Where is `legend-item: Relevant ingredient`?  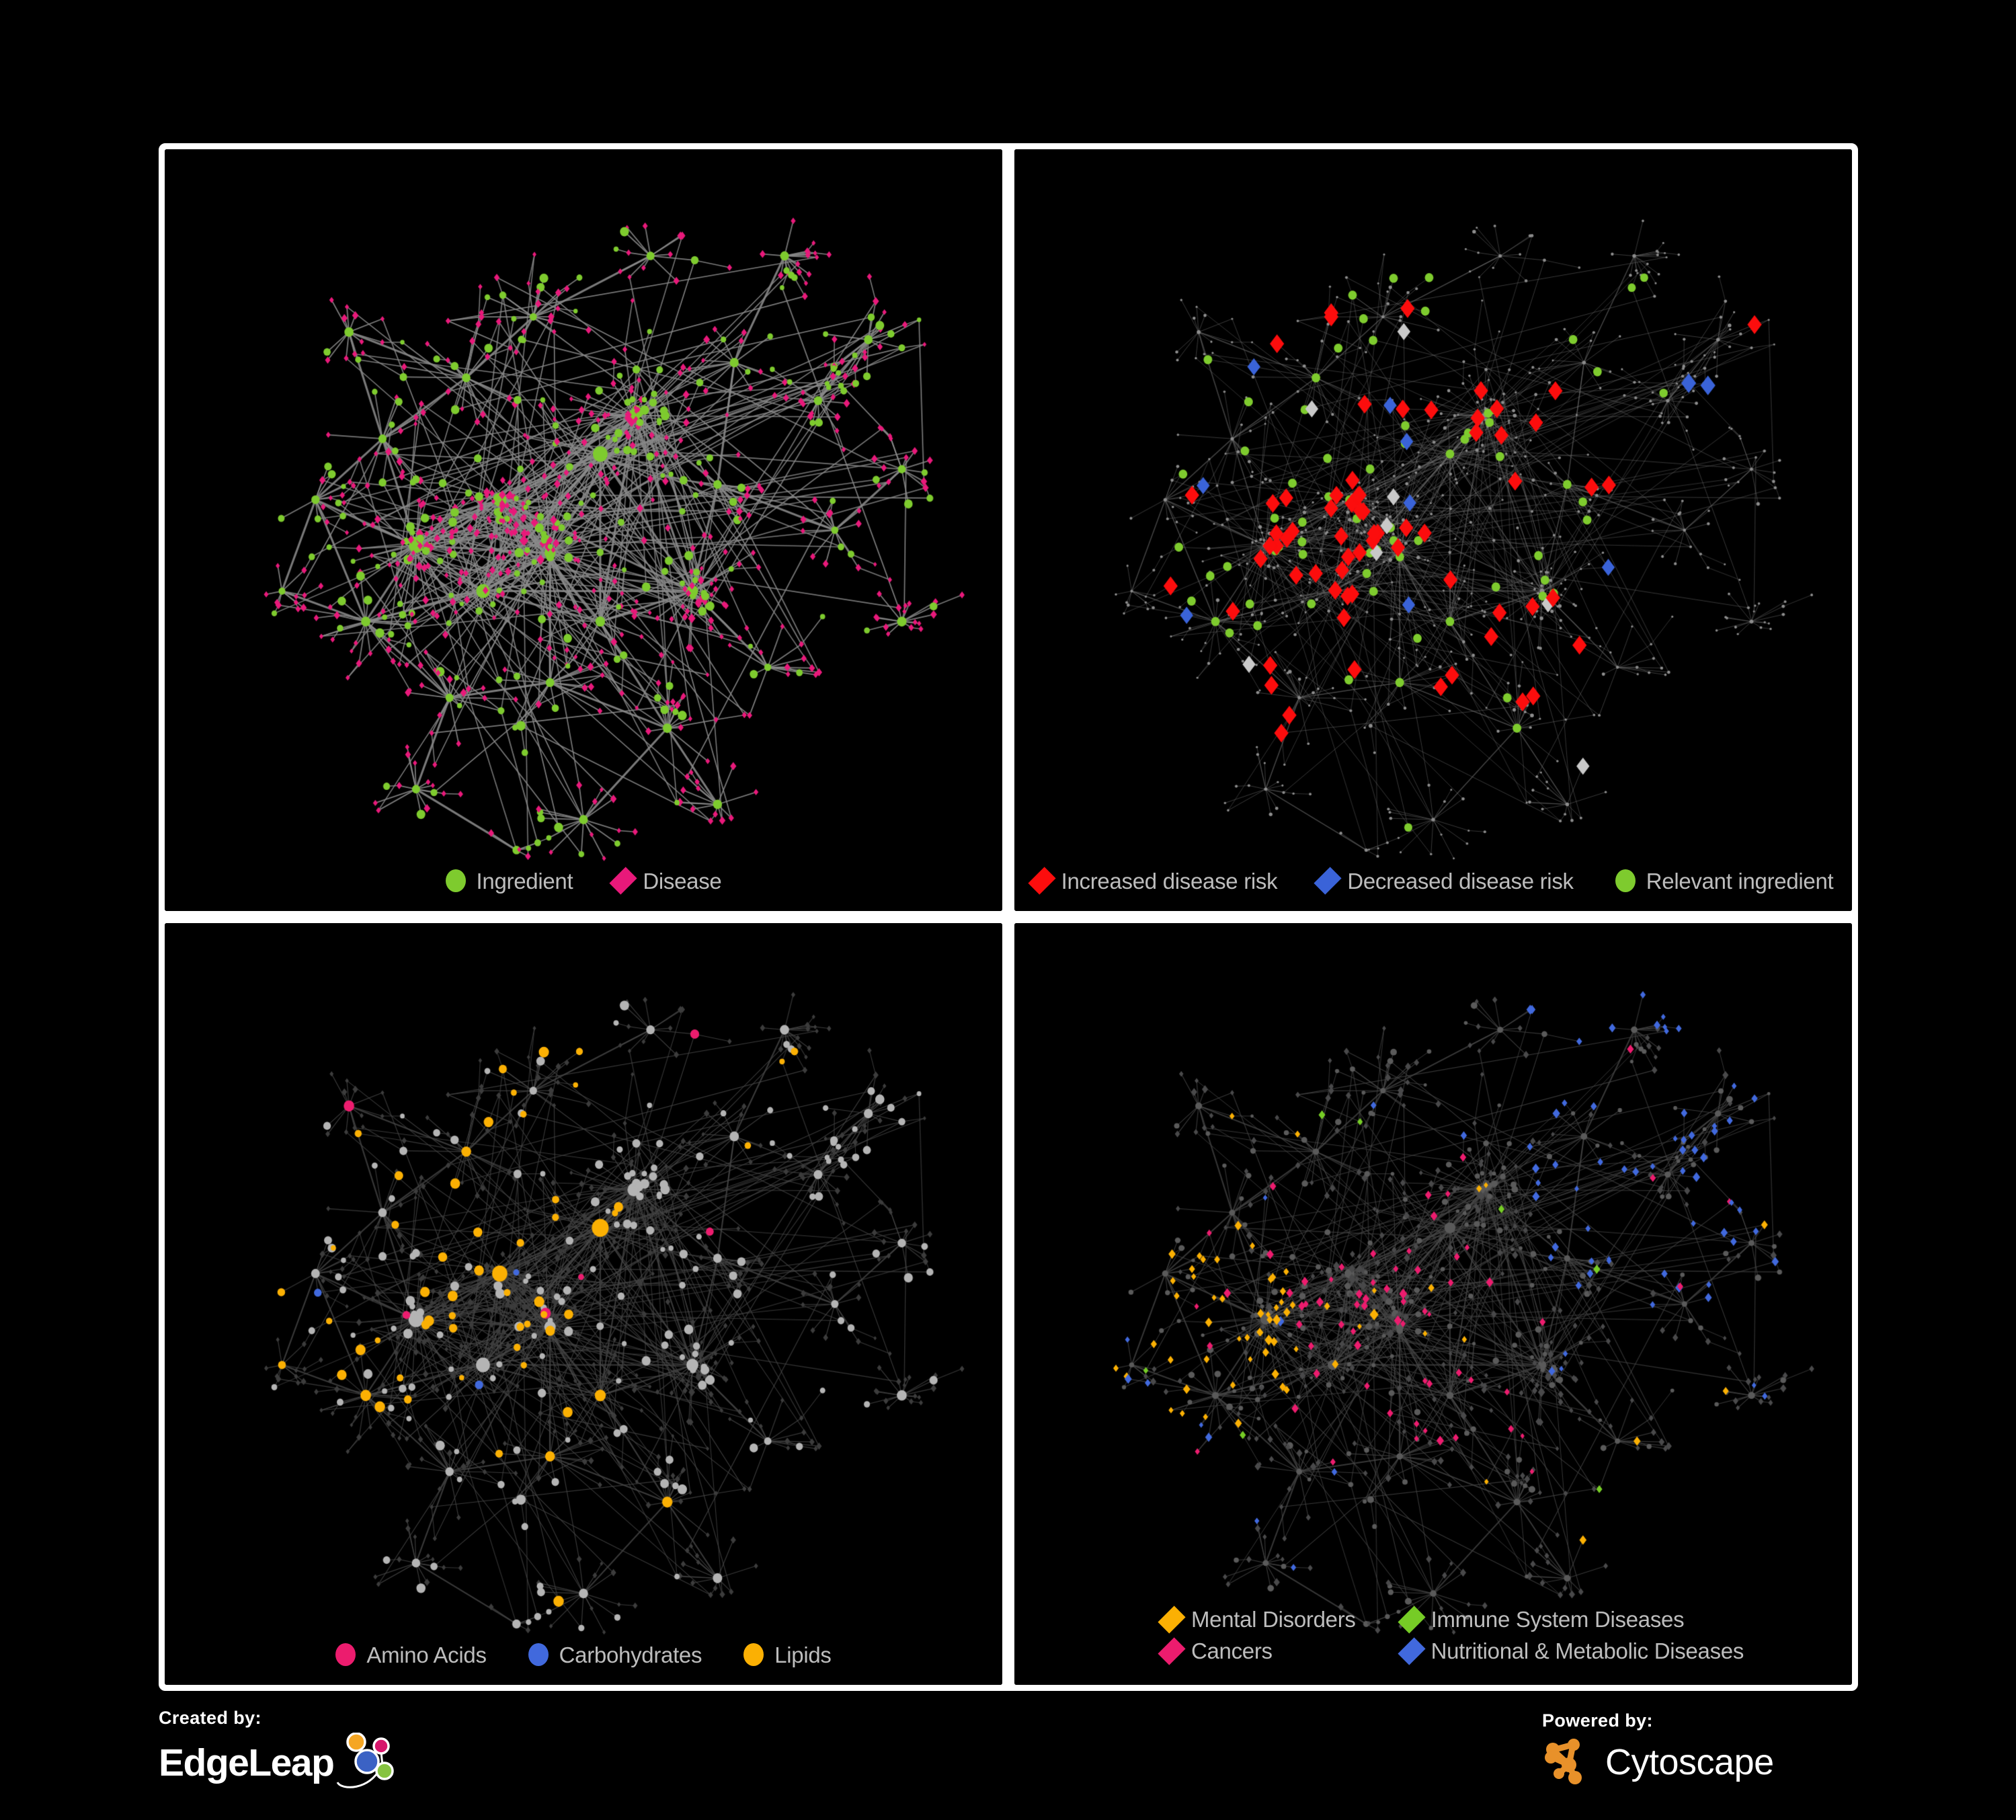
legend-item: Relevant ingredient is located at coordinates (1724, 880).